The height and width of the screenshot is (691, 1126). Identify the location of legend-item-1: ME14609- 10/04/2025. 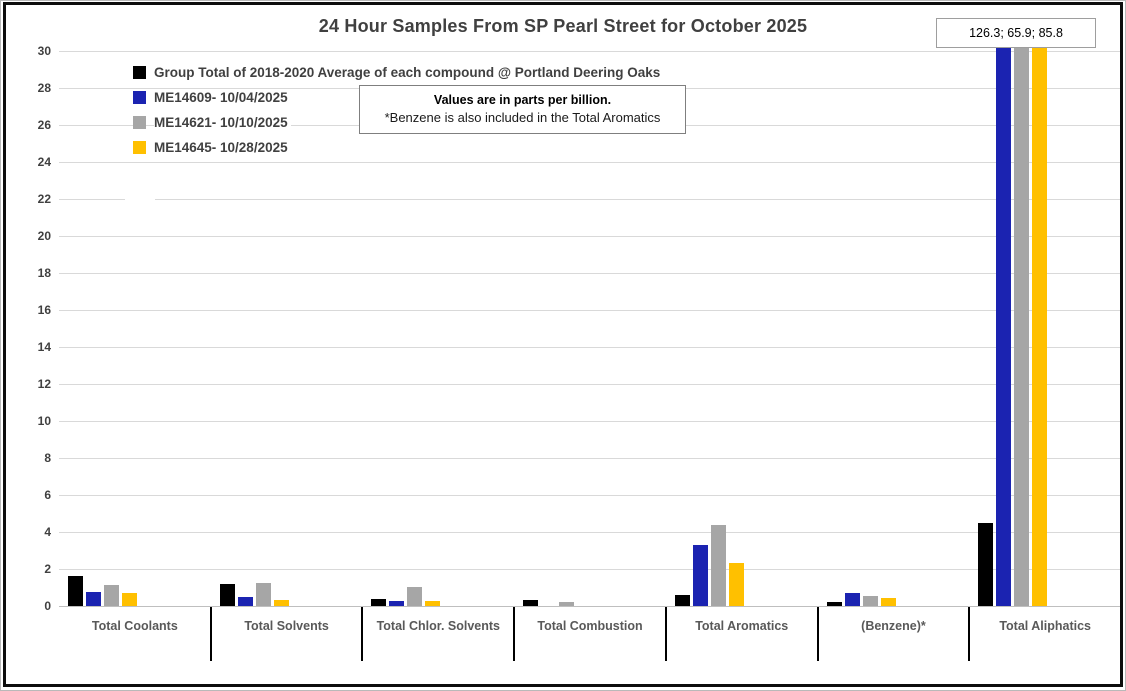
(398, 97).